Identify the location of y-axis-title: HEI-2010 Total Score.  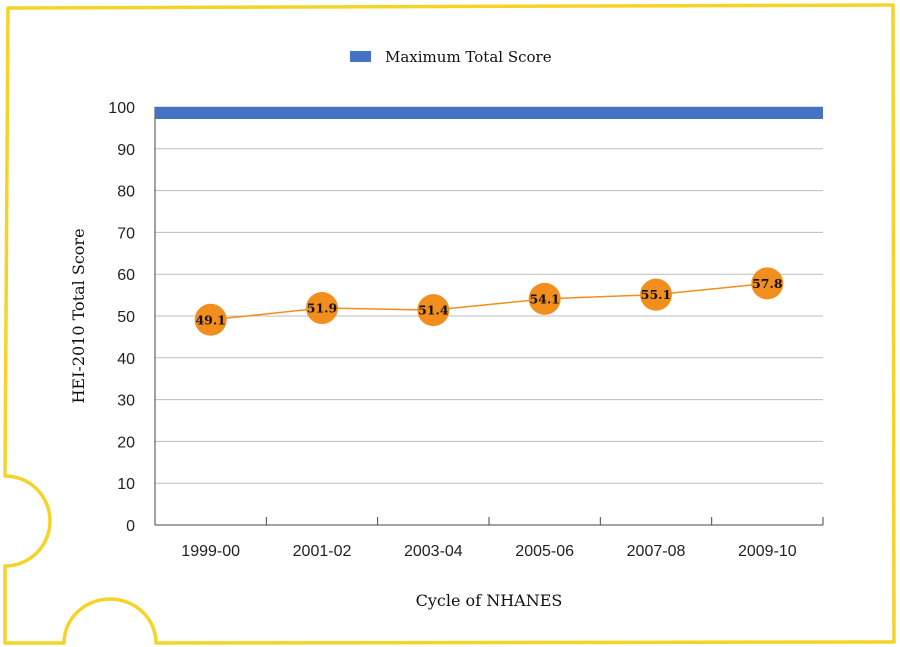
(78, 315).